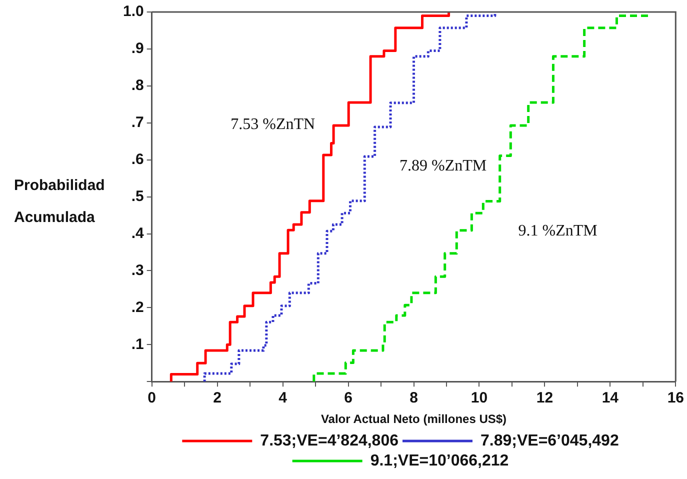 The height and width of the screenshot is (479, 687). I want to click on y-tick-label: 1.0, so click(133, 11).